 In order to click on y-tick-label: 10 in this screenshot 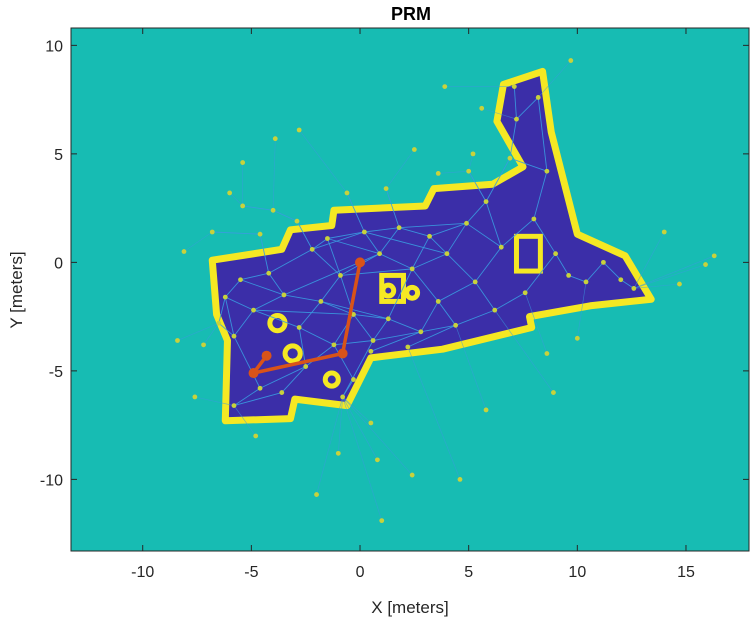, I will do `click(54, 46)`.